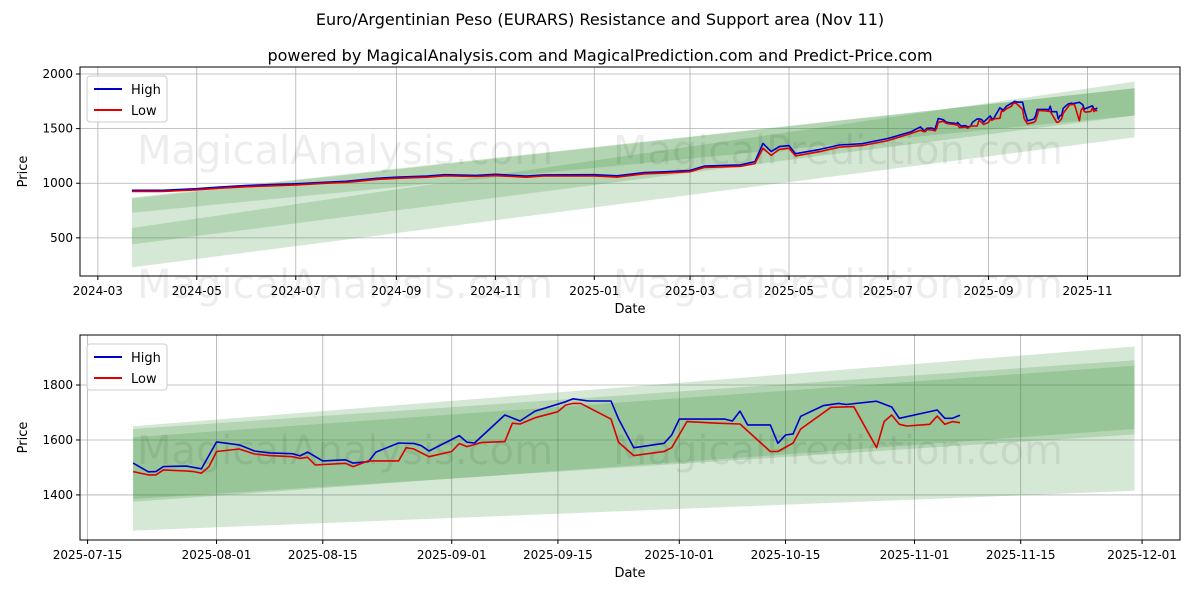  Describe the element at coordinates (197, 291) in the screenshot. I see `x-tick-label: 2024-05` at that location.